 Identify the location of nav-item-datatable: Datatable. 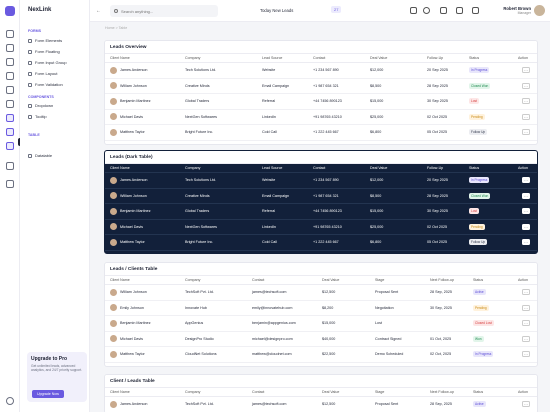
(40, 155).